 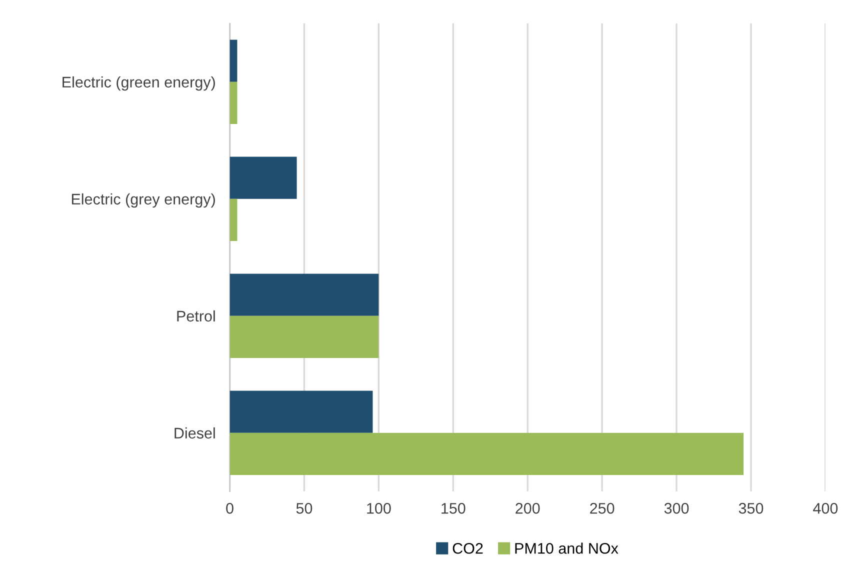 What do you see at coordinates (602, 508) in the screenshot?
I see `x-tick-label: 250` at bounding box center [602, 508].